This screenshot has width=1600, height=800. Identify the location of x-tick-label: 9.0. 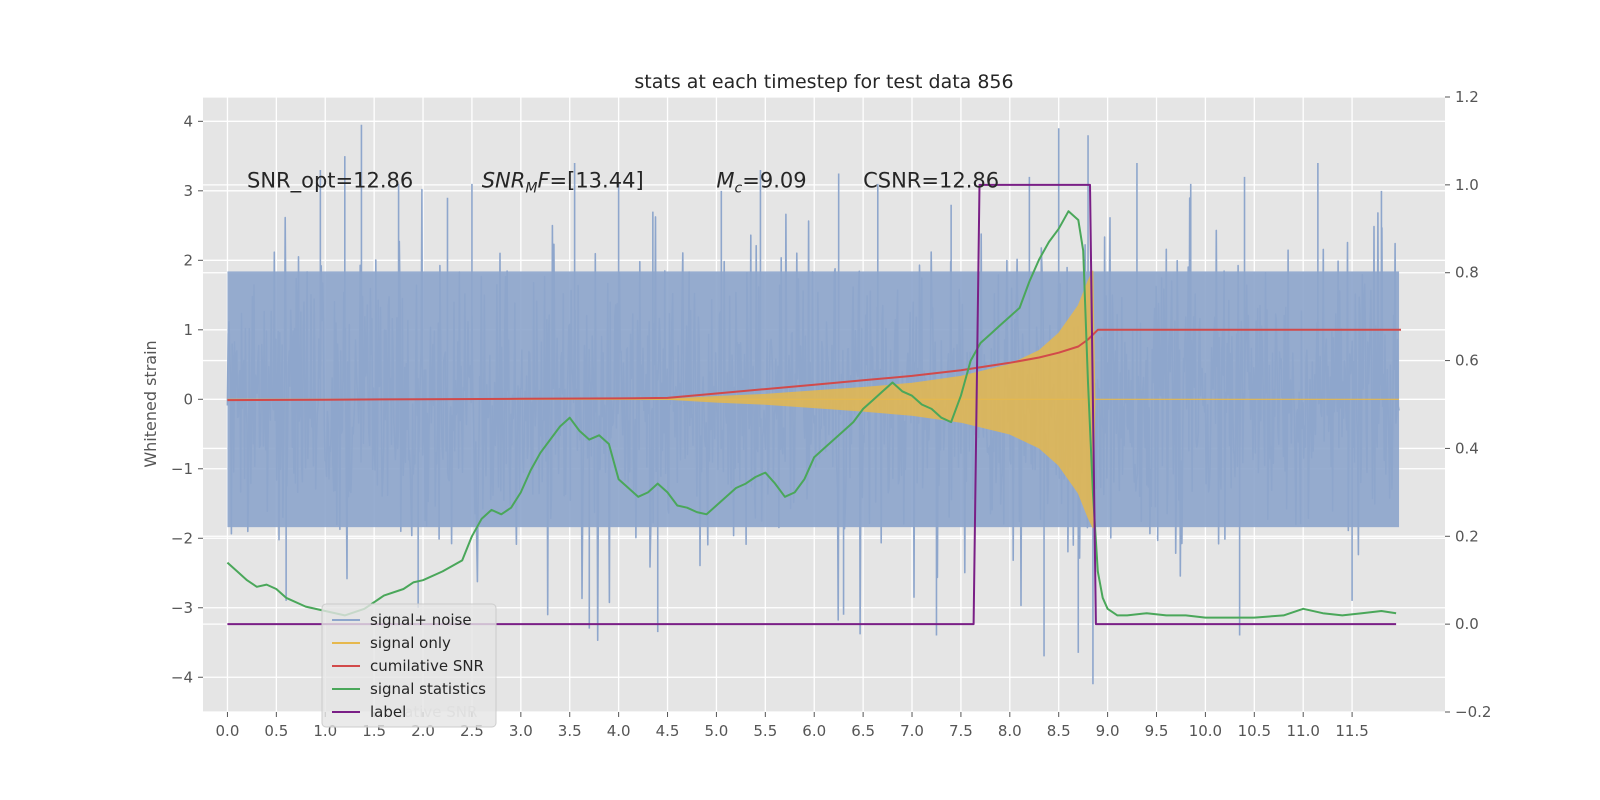
(1108, 731).